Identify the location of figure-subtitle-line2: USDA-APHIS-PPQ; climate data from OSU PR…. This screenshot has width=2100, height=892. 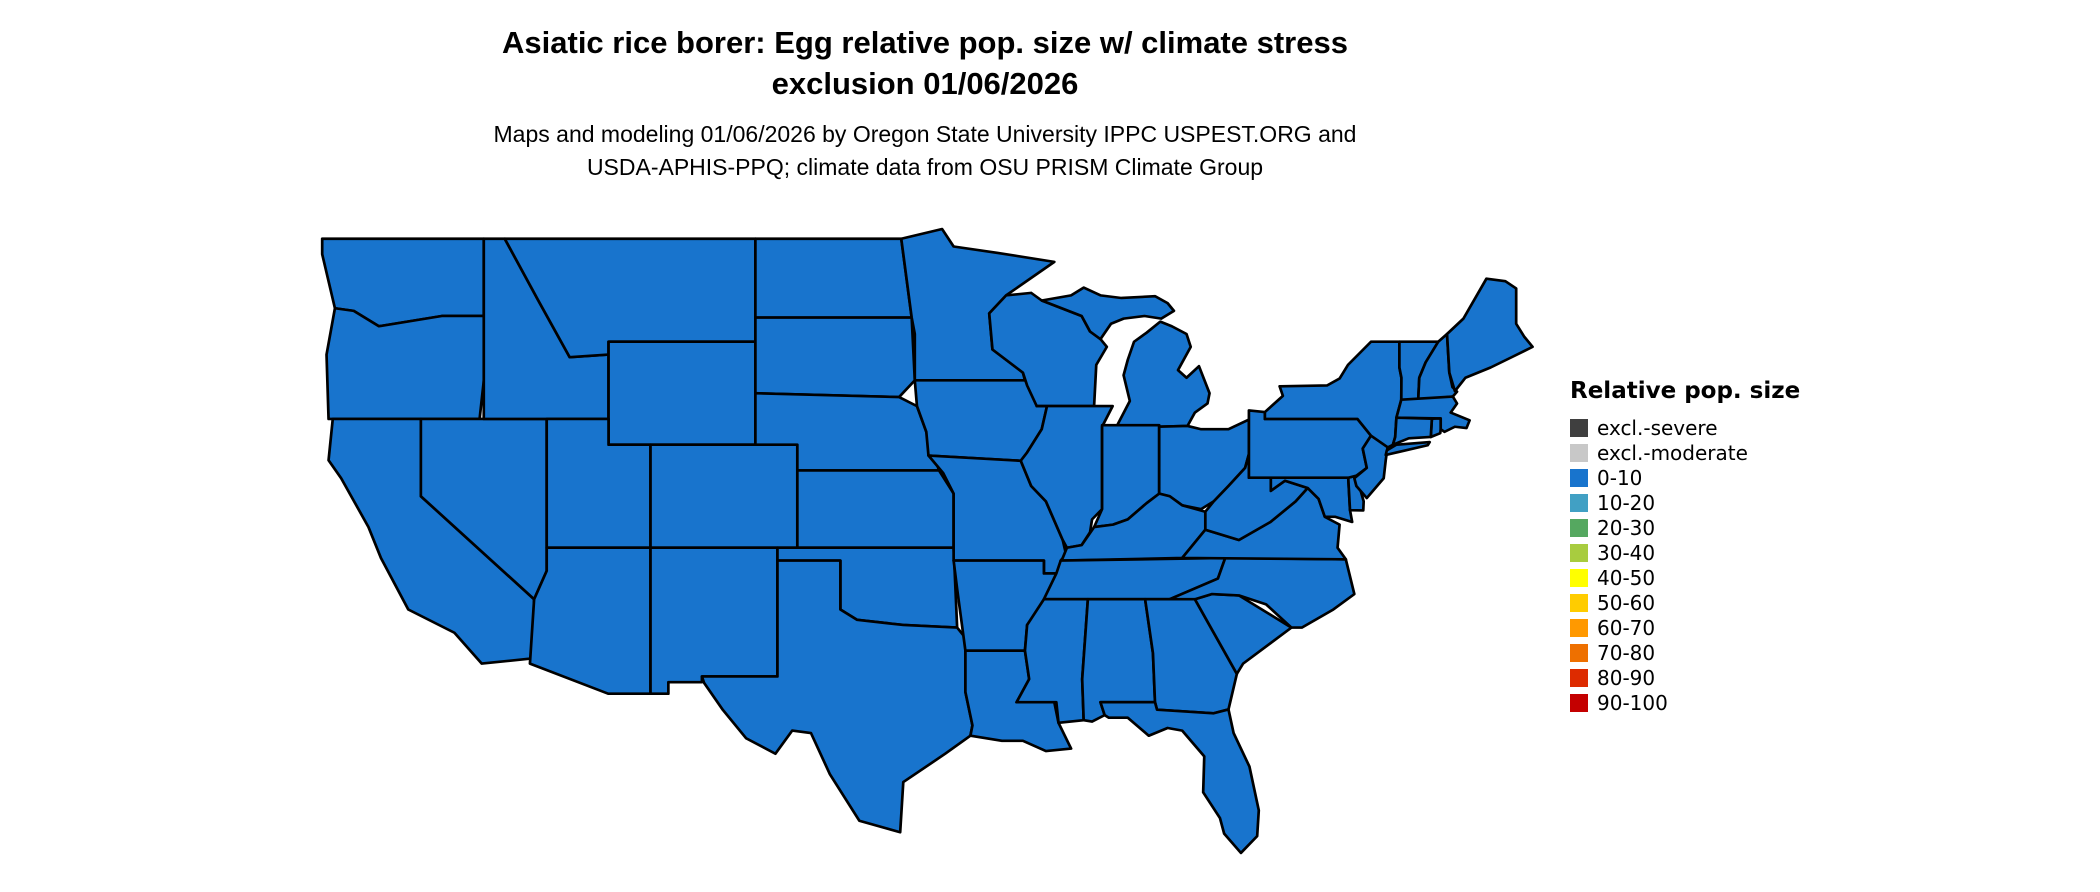
(925, 167).